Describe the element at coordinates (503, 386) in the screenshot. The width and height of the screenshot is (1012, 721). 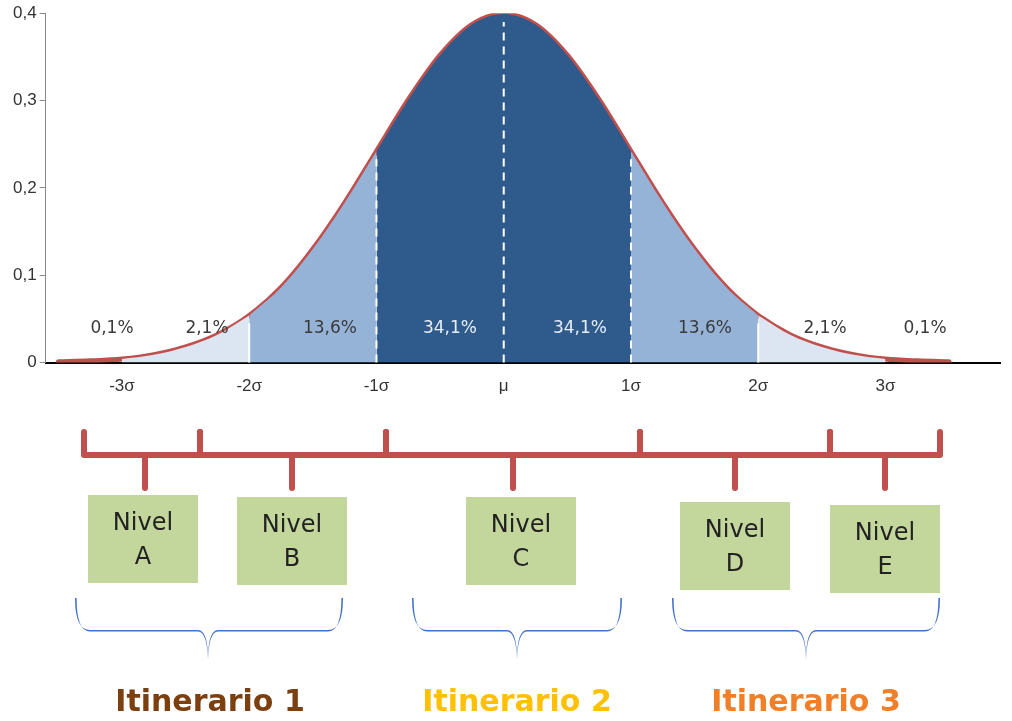
I see `x-tick-label: μ` at that location.